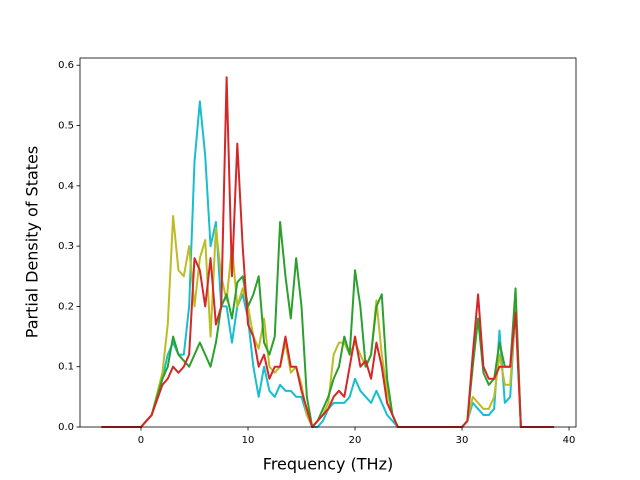  I want to click on x-tick-label: 10, so click(248, 440).